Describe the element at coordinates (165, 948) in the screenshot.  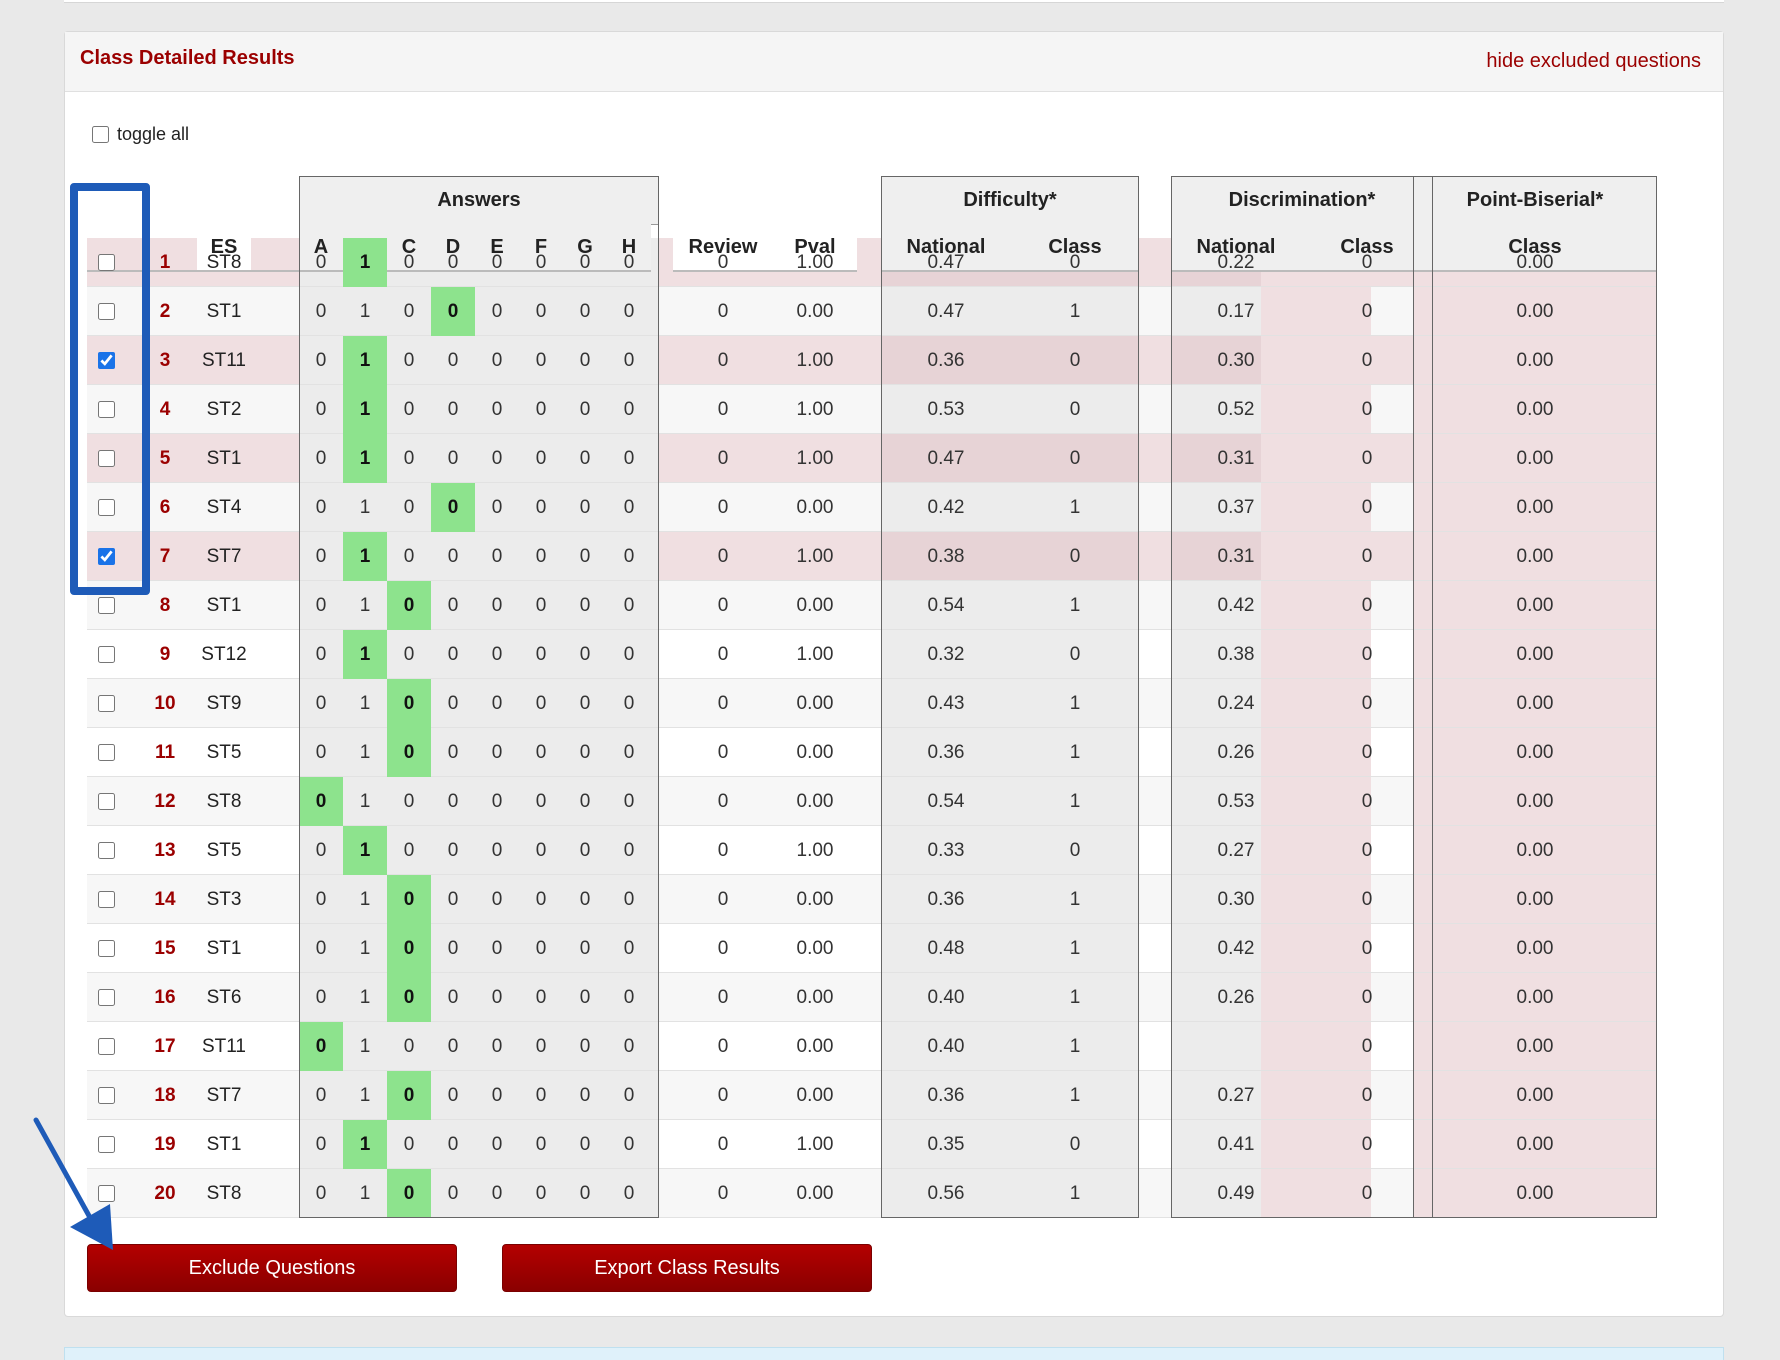
I see `question-number: 15` at that location.